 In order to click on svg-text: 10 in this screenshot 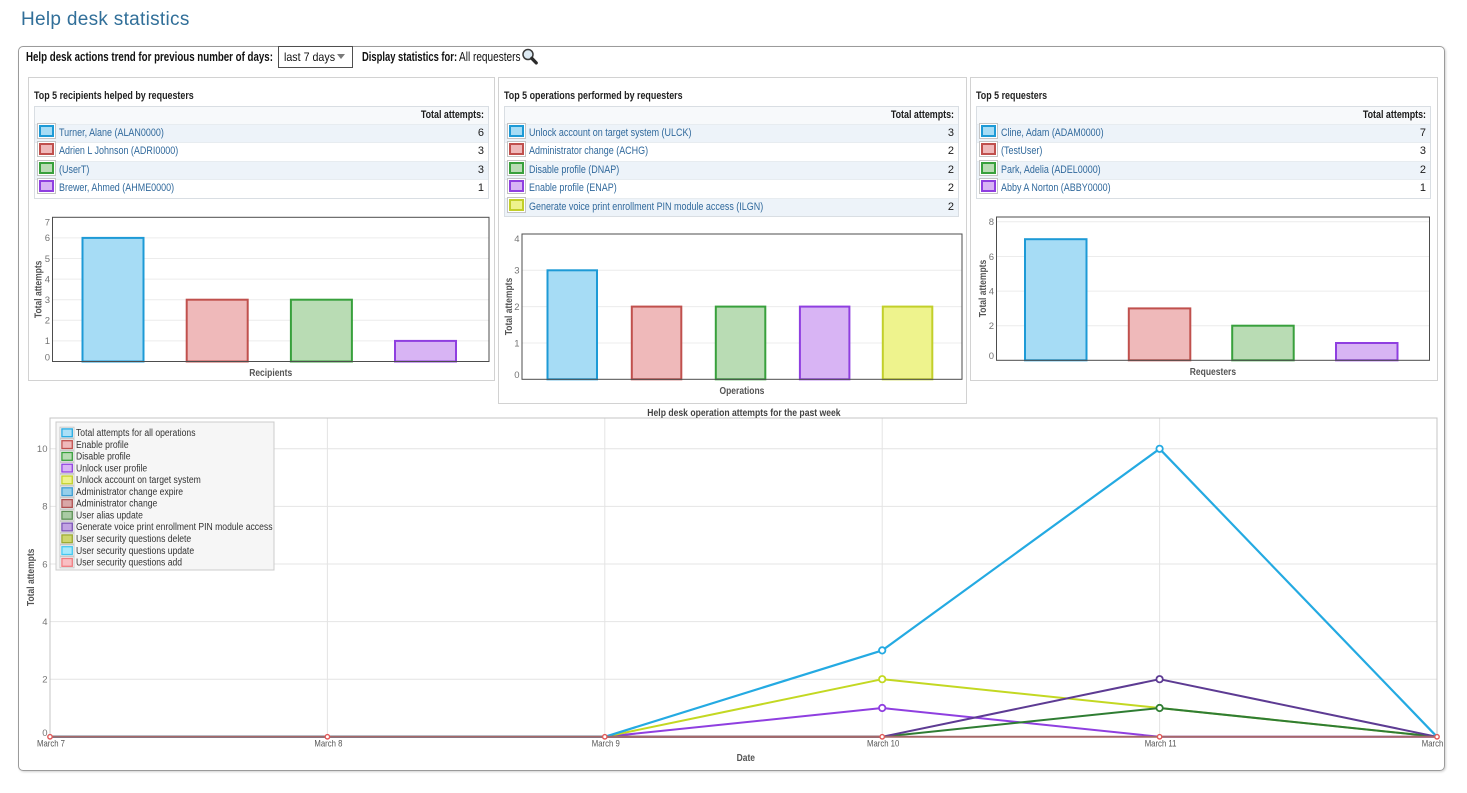, I will do `click(42, 449)`.